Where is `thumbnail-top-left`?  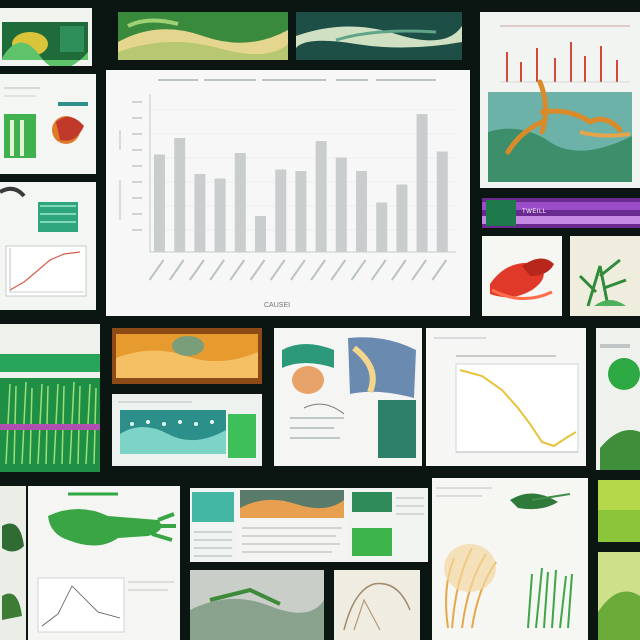
thumbnail-top-left is located at coordinates (46, 37).